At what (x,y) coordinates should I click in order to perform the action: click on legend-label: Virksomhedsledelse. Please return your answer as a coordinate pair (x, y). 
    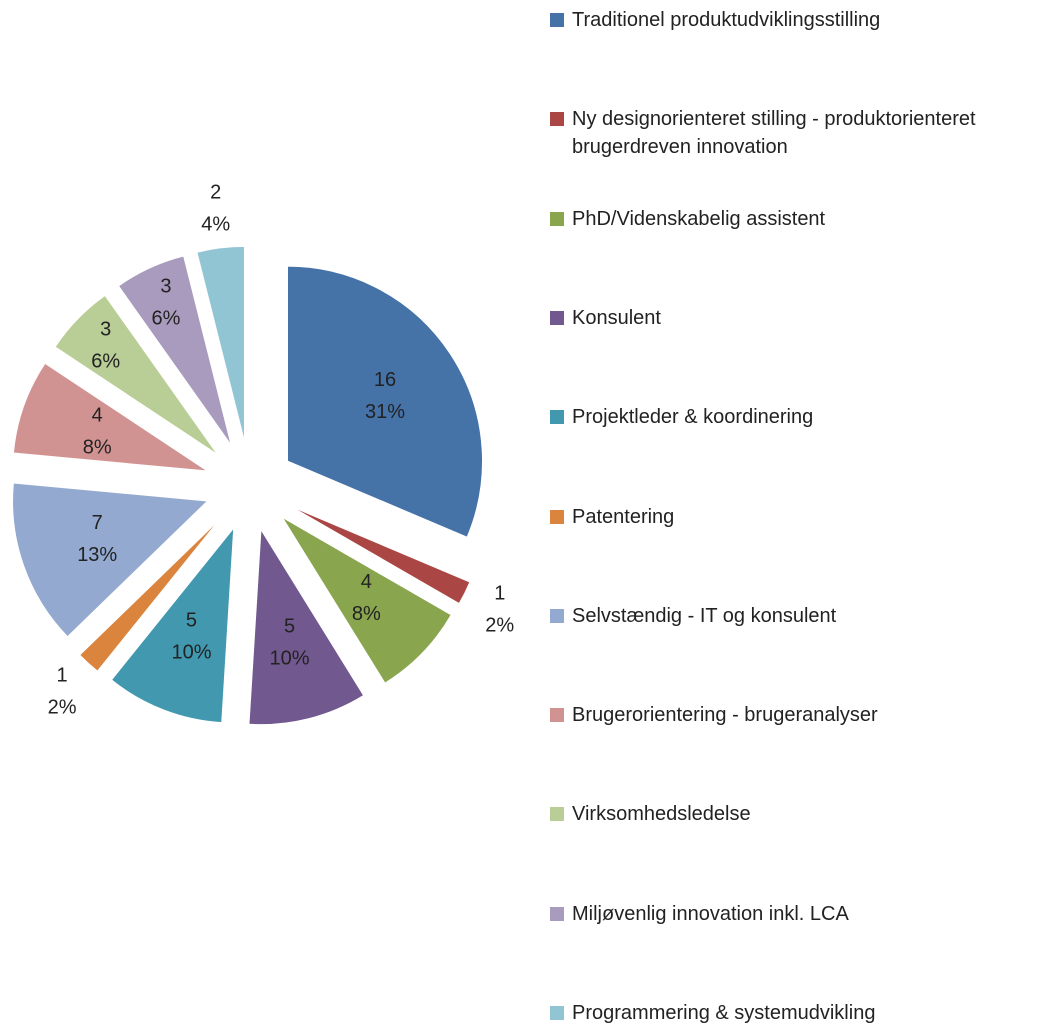
    Looking at the image, I should click on (661, 814).